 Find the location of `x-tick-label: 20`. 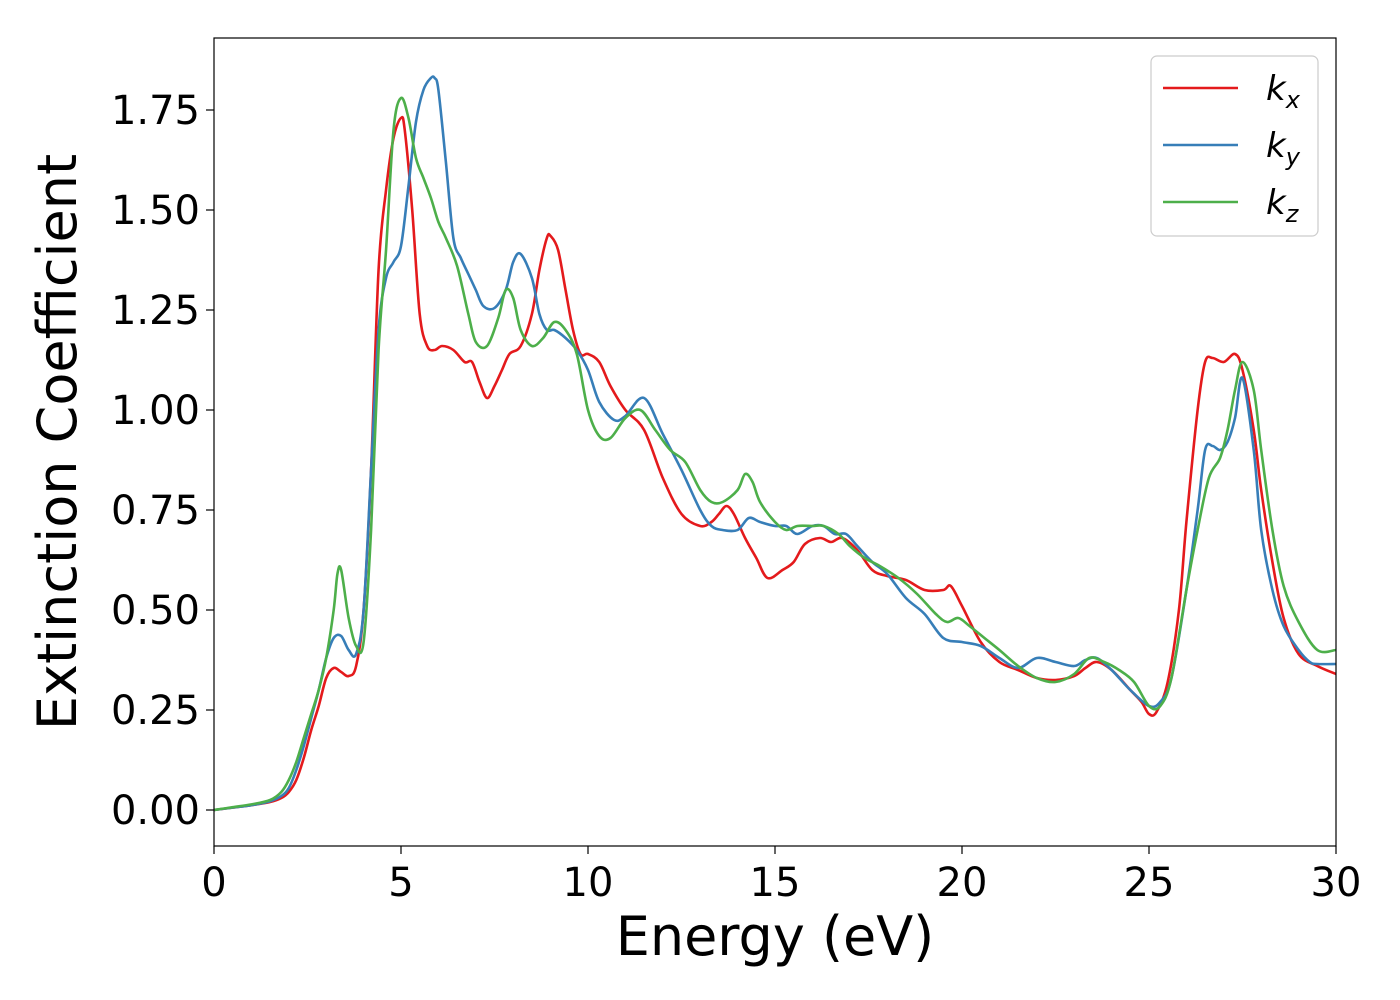

x-tick-label: 20 is located at coordinates (962, 883).